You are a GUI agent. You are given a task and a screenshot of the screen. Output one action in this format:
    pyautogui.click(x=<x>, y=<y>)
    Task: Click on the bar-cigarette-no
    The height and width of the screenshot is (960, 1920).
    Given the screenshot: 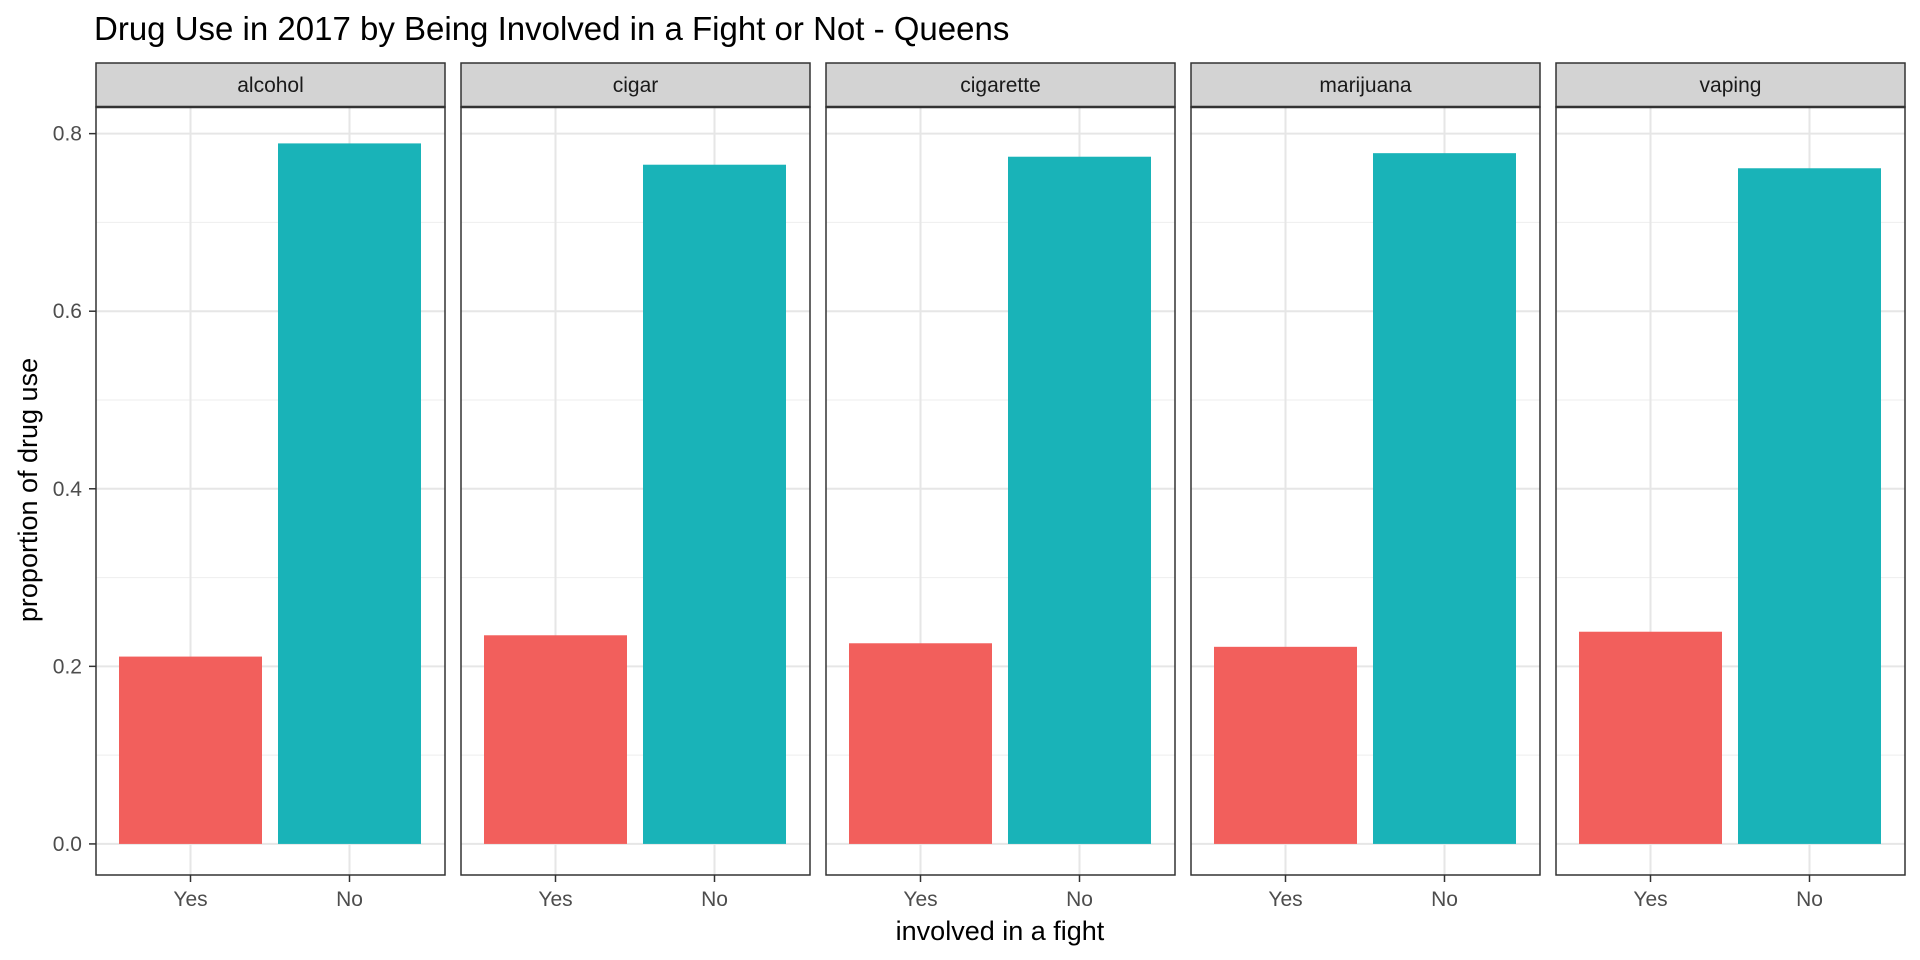 What is the action you would take?
    pyautogui.click(x=1079, y=500)
    